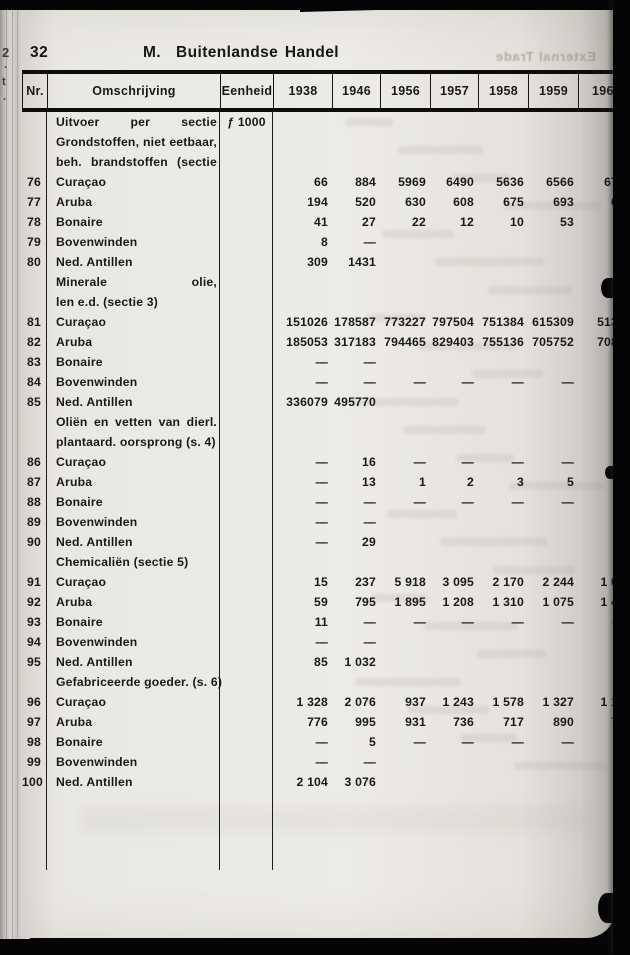 This screenshot has width=630, height=955. What do you see at coordinates (453, 322) in the screenshot?
I see `cell-1957: 797504` at bounding box center [453, 322].